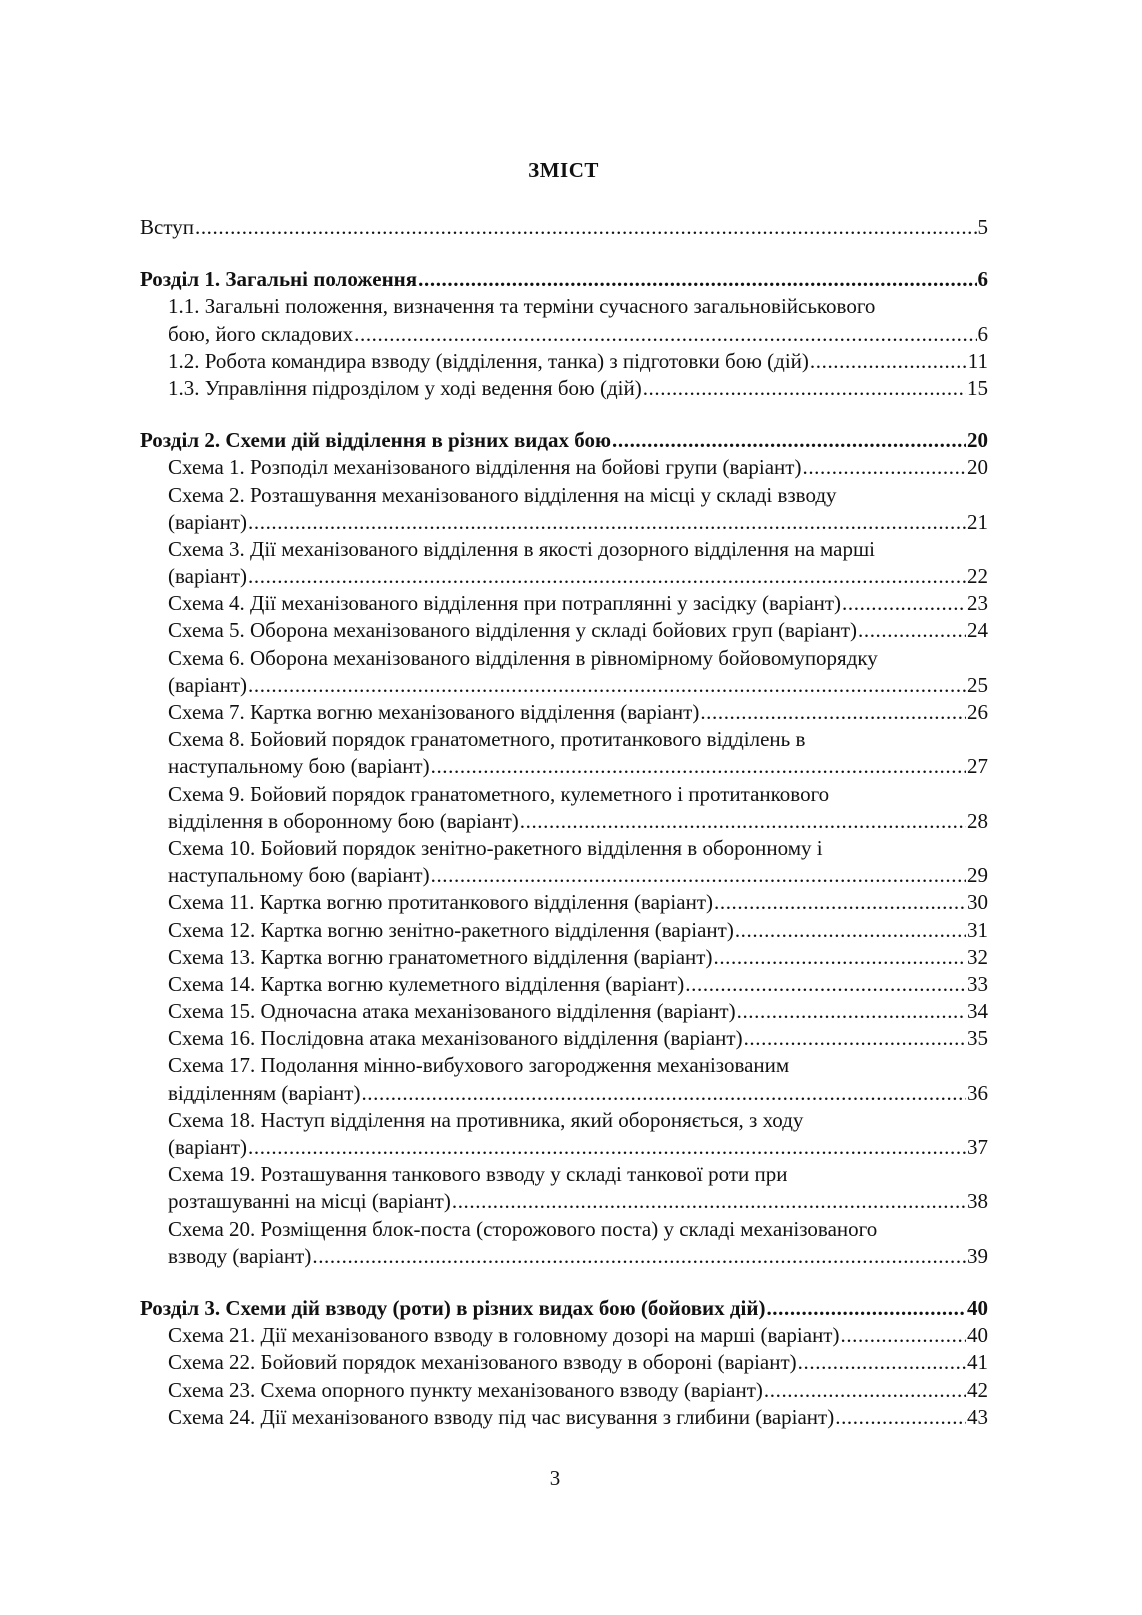  Describe the element at coordinates (167, 227) in the screenshot. I see `toc-entry-title: Вступ` at that location.